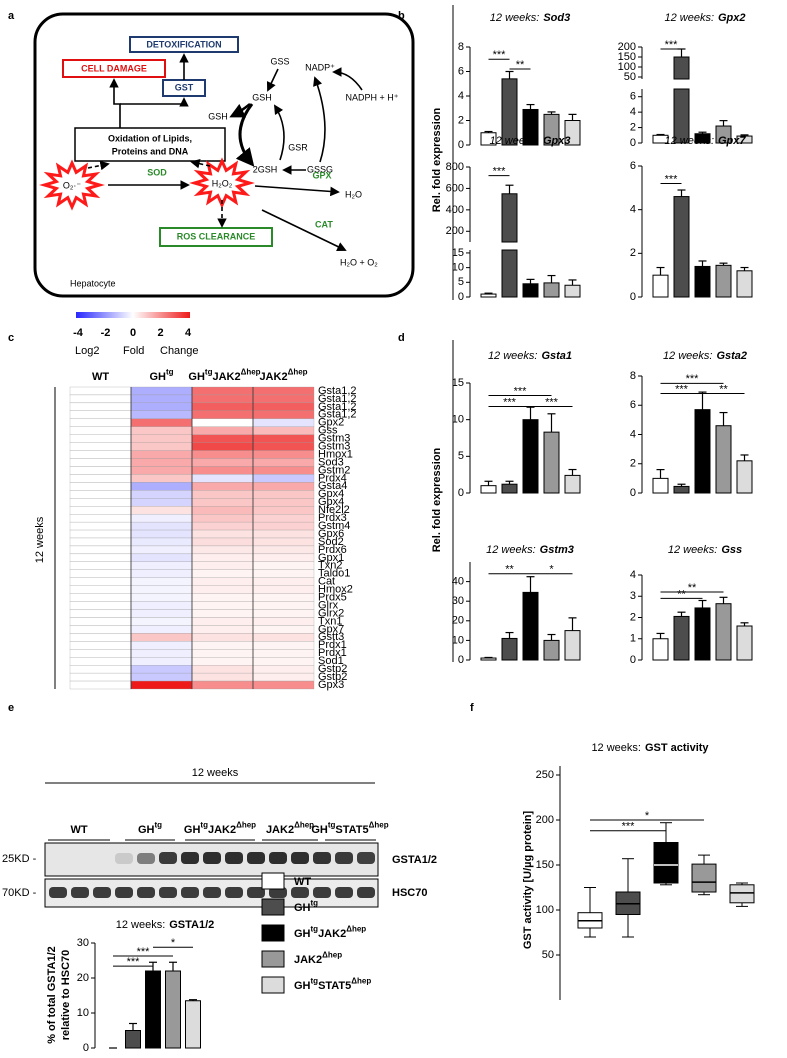  Describe the element at coordinates (279, 61) in the screenshot. I see `node-label: GSS` at that location.